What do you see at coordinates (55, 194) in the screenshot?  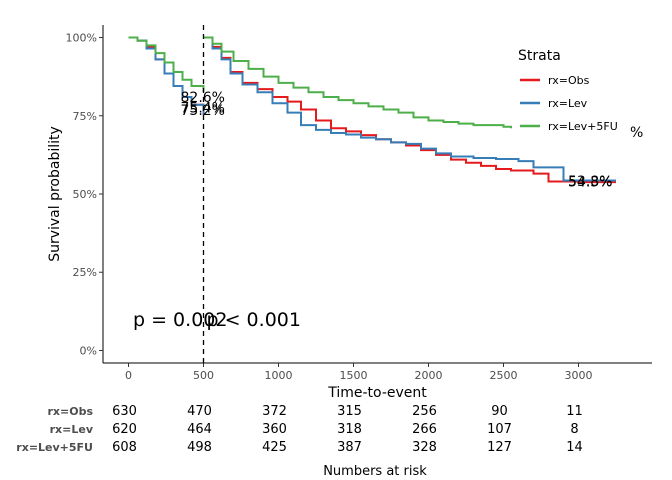 I see `y-axis-title: Survival probability` at bounding box center [55, 194].